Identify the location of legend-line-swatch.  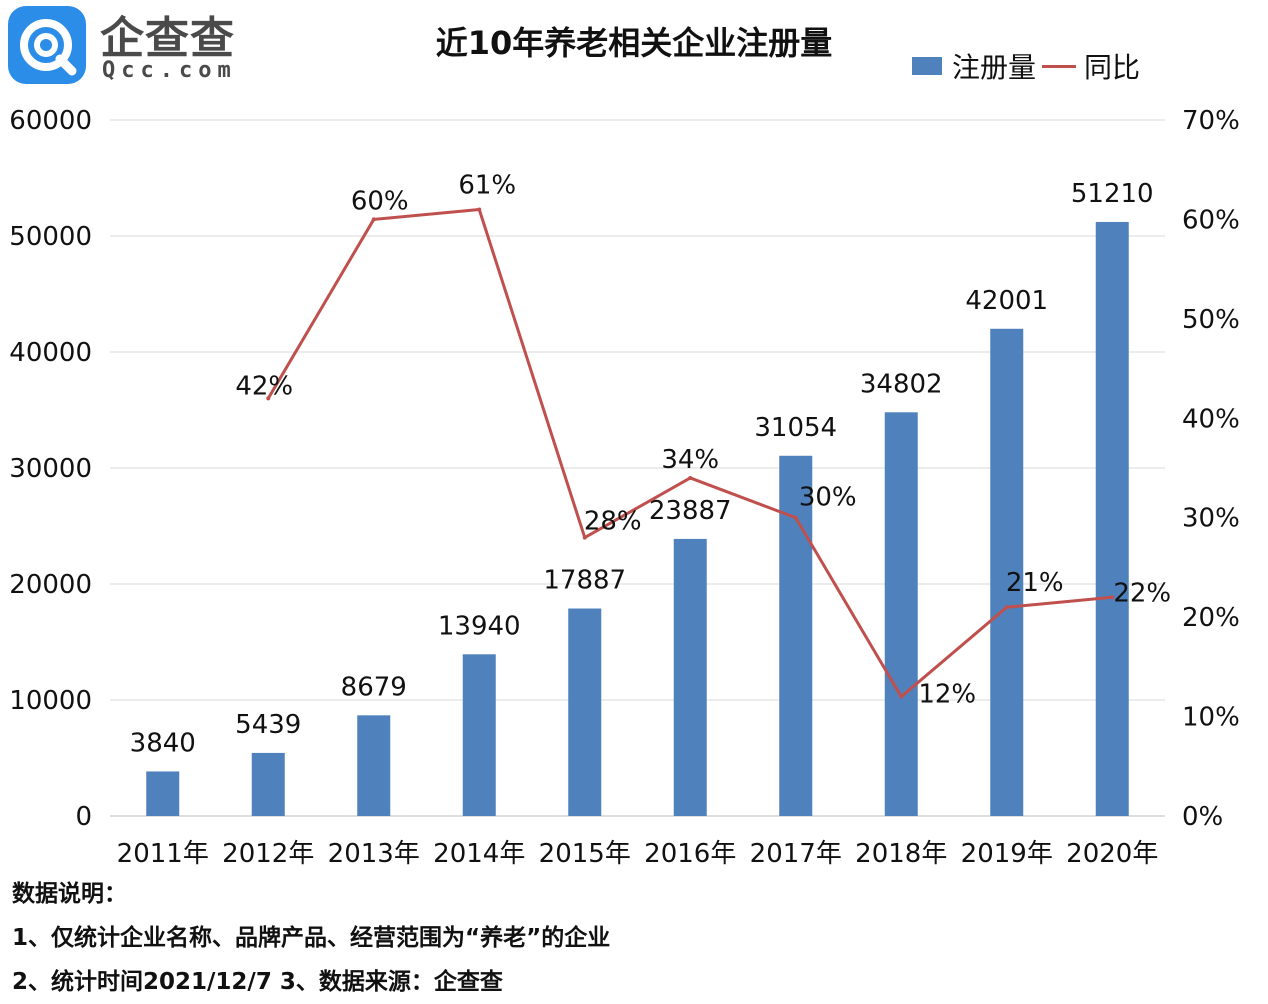
(1059, 66).